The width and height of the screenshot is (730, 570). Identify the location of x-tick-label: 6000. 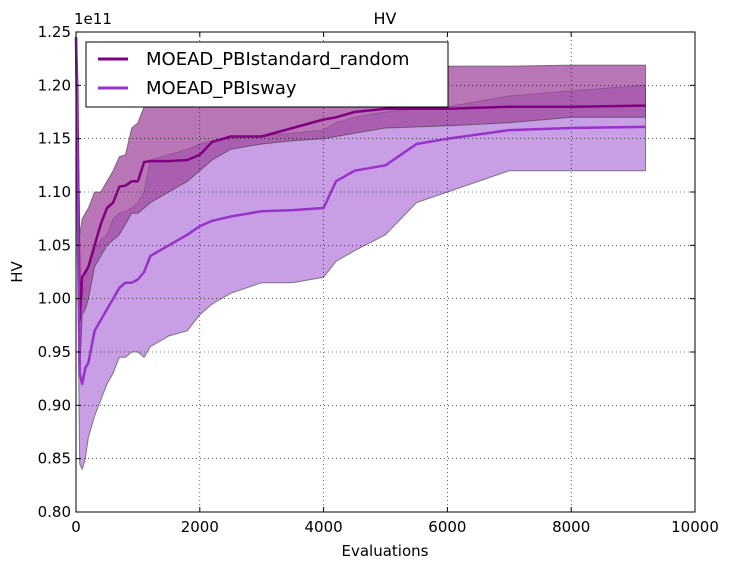
(447, 527).